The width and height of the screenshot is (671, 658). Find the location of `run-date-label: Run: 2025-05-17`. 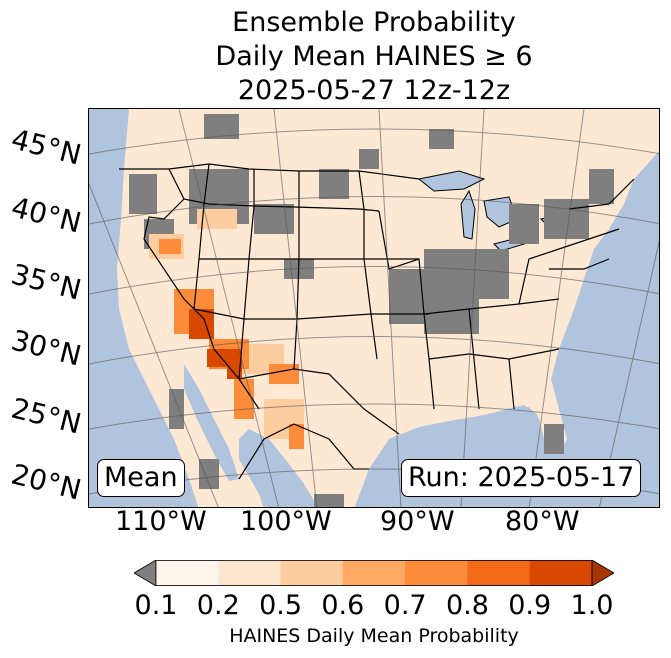

run-date-label: Run: 2025-05-17 is located at coordinates (521, 478).